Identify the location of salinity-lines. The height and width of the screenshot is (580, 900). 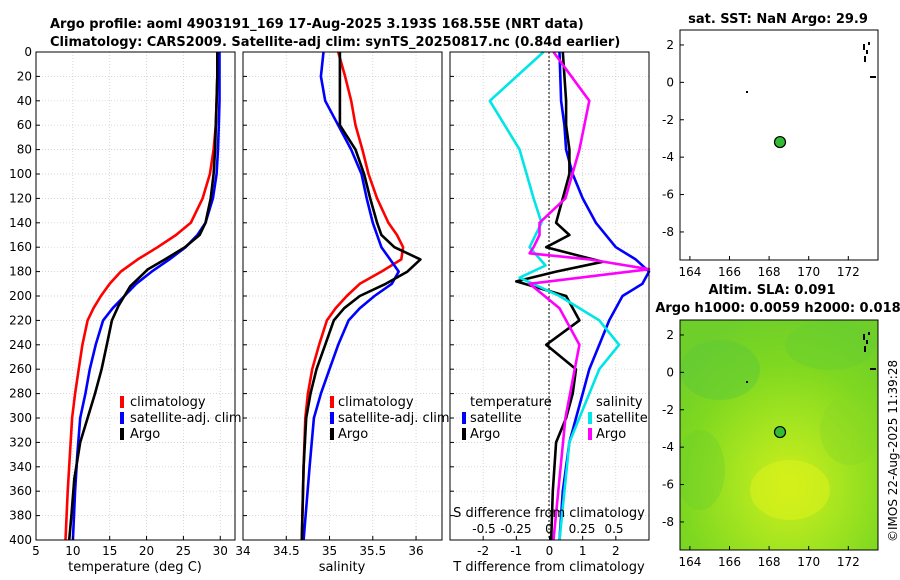
(361, 296).